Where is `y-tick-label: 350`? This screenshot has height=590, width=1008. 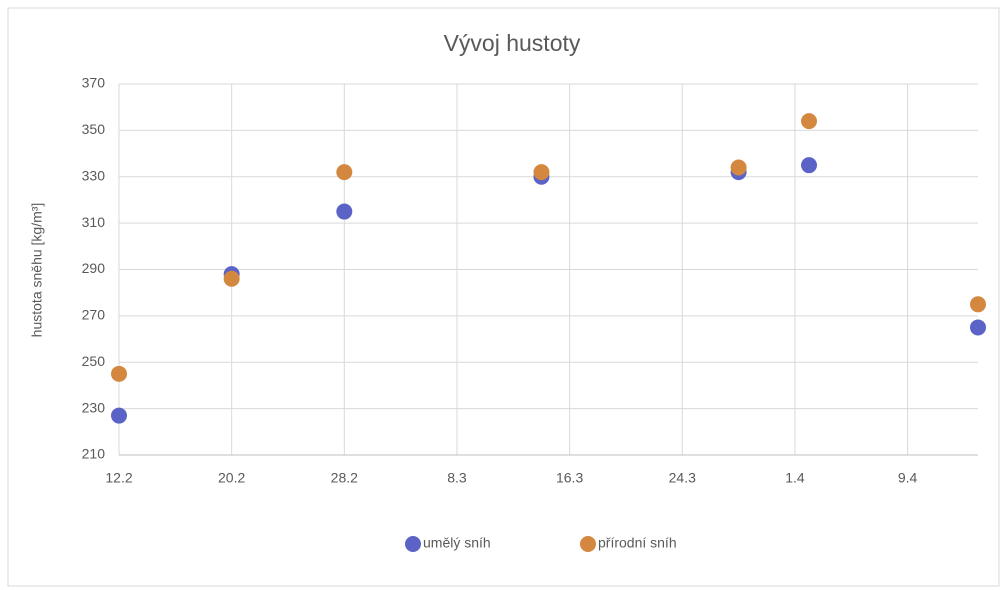
y-tick-label: 350 is located at coordinates (94, 129).